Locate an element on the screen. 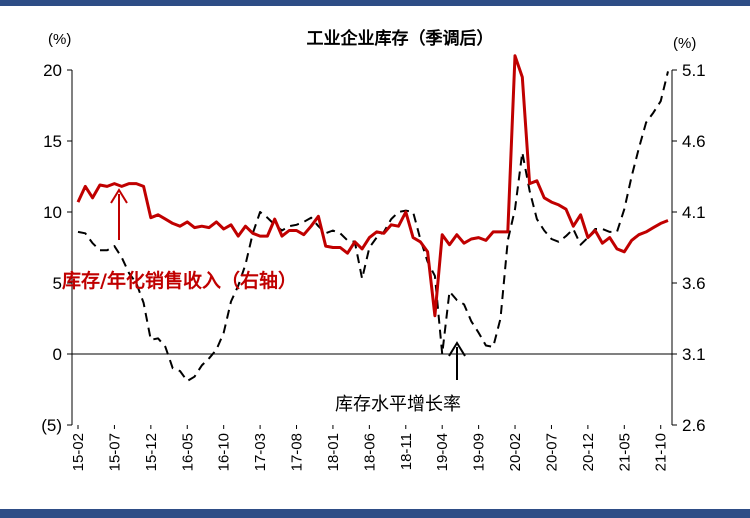 The height and width of the screenshot is (518, 750). right-tick-label: 4.6 is located at coordinates (694, 141).